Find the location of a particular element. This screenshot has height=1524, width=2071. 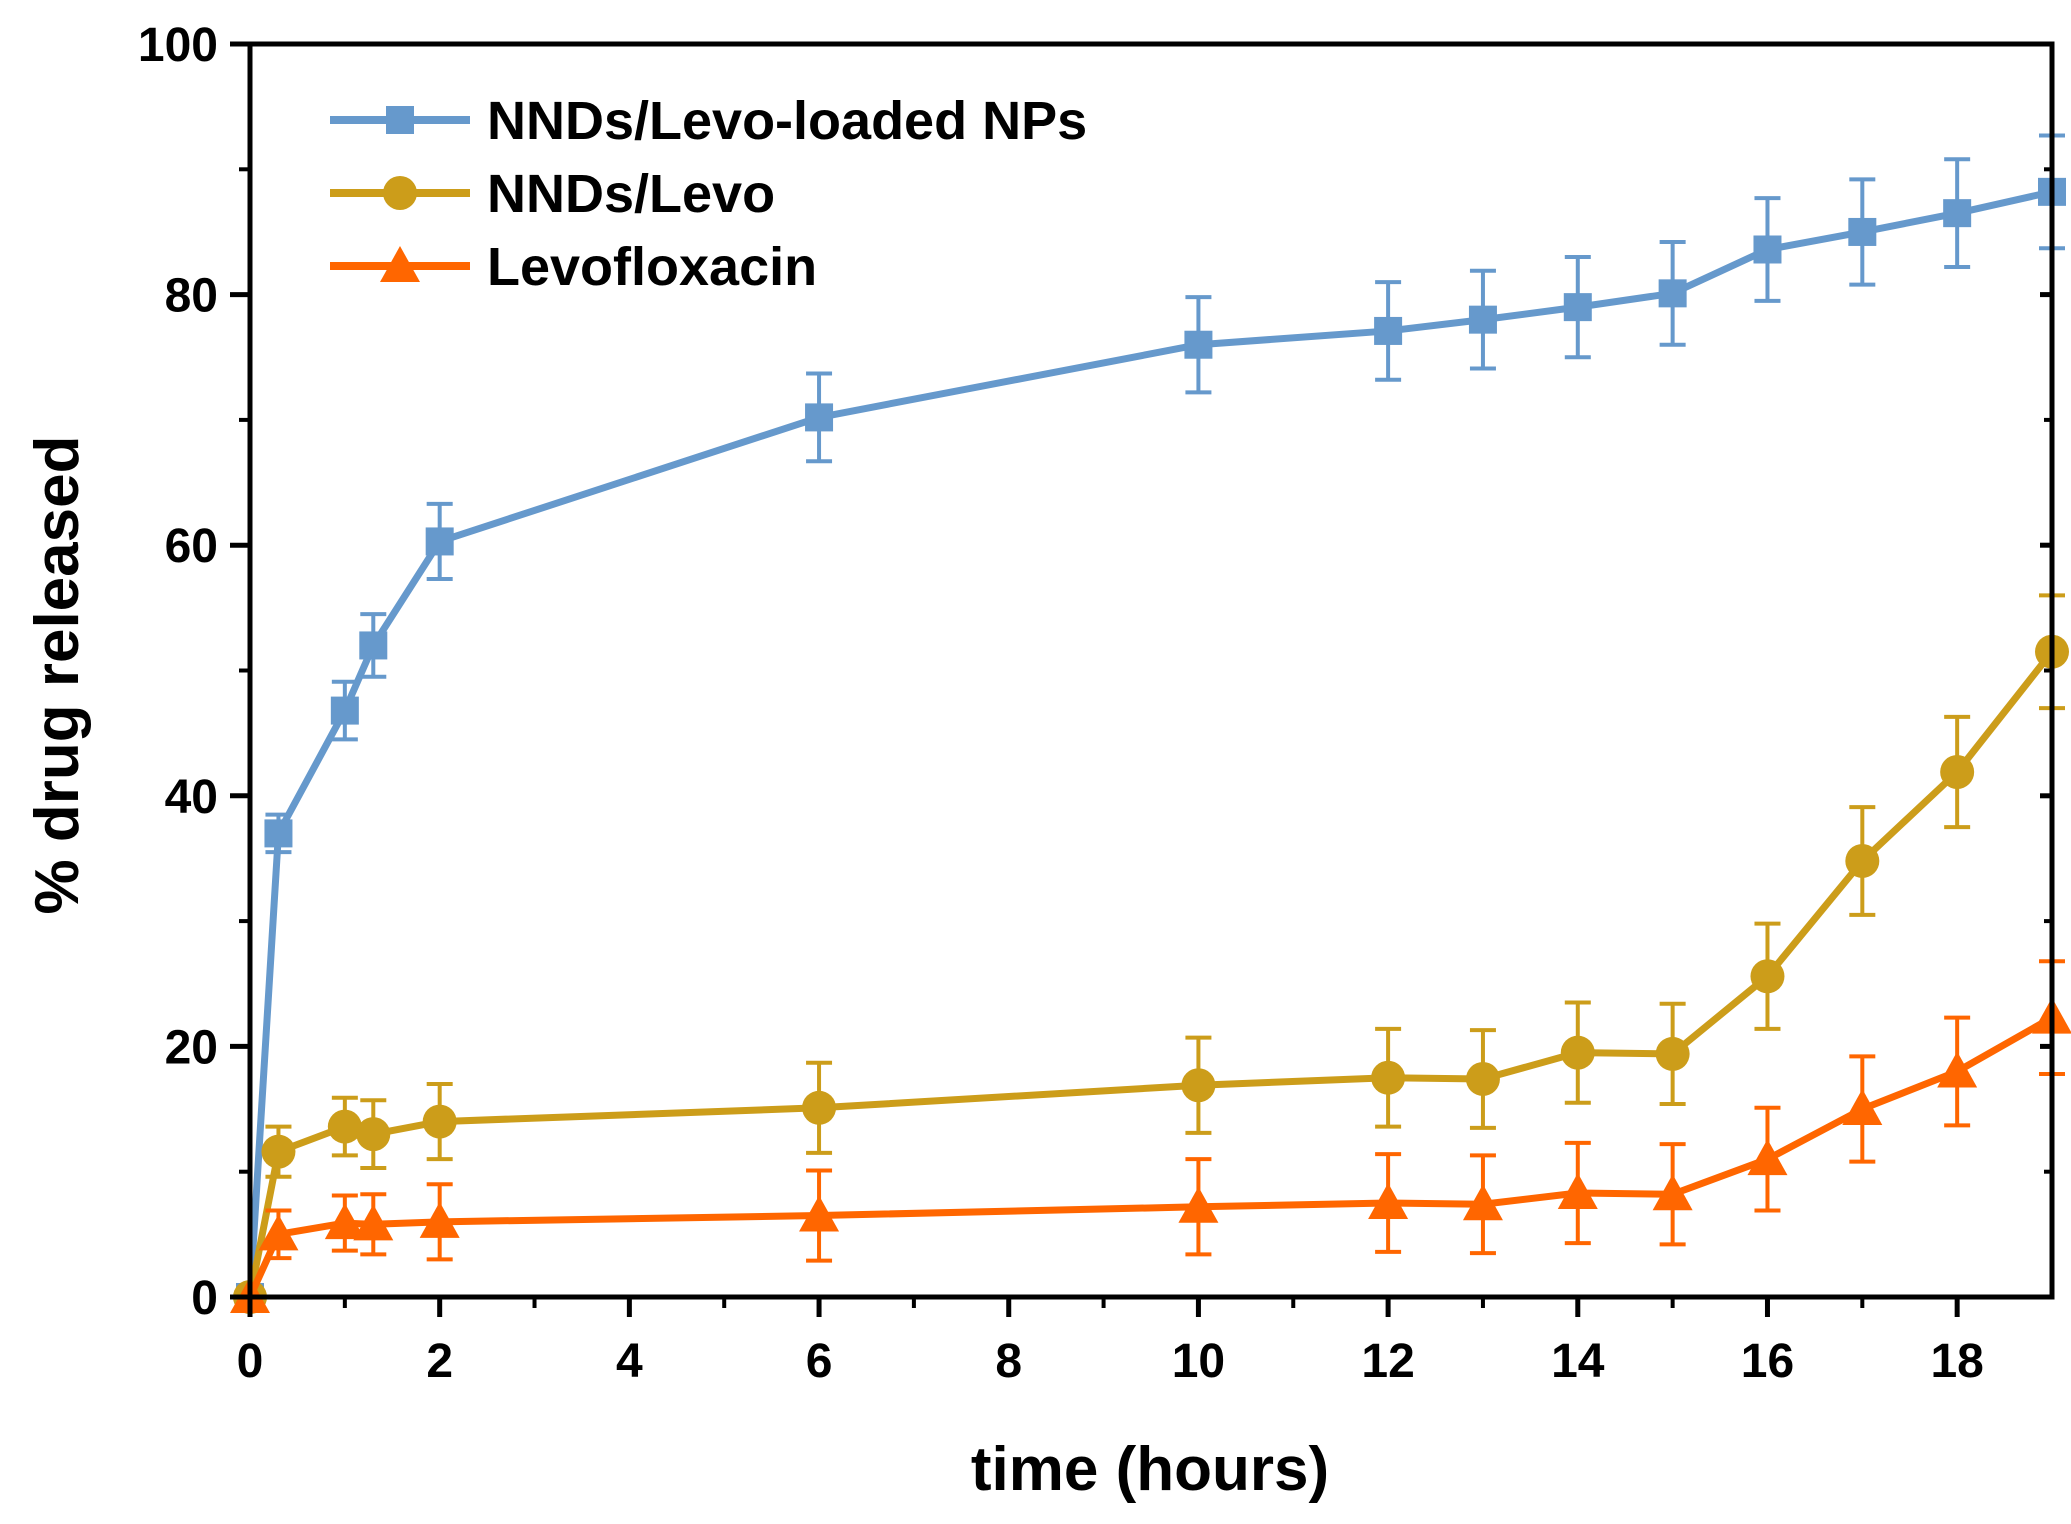

legend-entry: NNDs/Levo is located at coordinates (552, 194).